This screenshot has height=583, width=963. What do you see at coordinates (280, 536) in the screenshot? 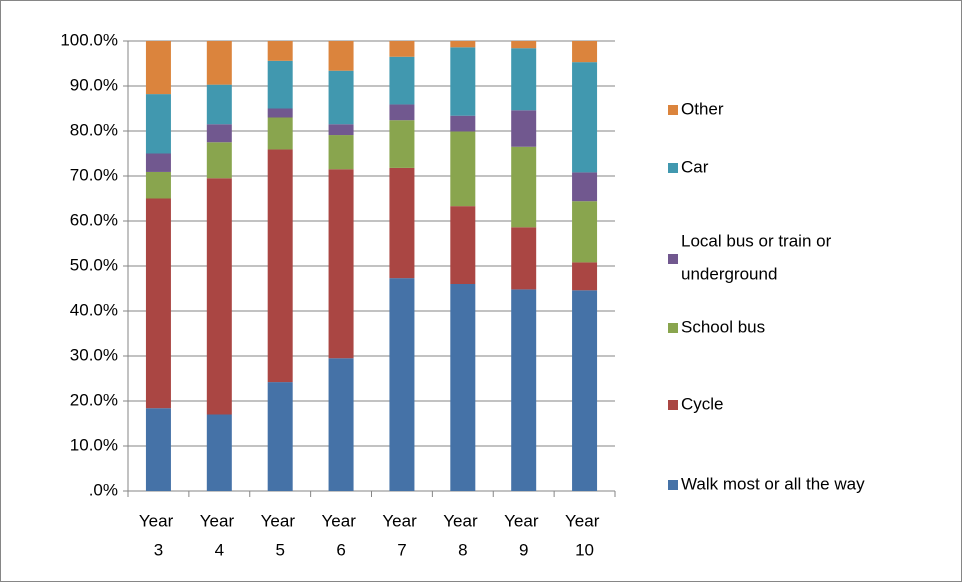
I see `x-tick-label: Year 5` at bounding box center [280, 536].